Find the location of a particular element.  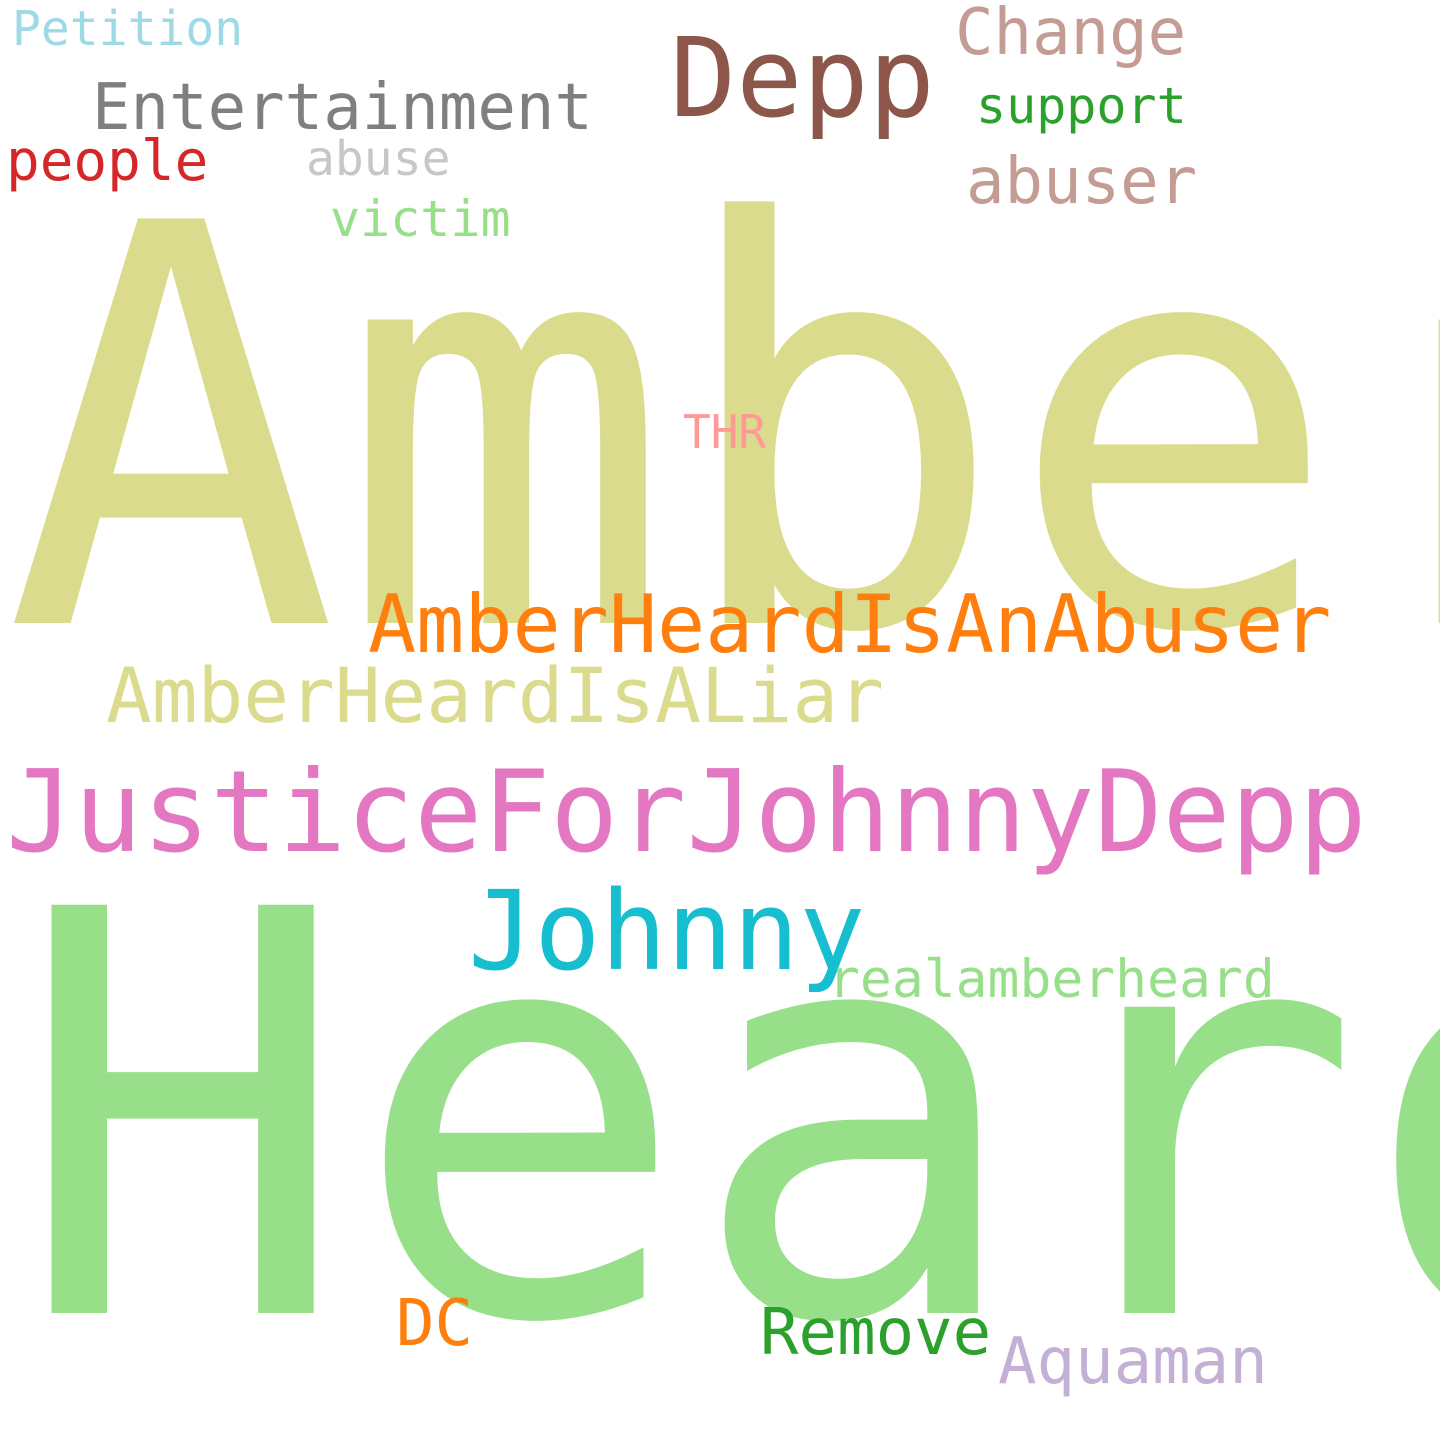

word-justice-for-johnny-depp: JusticeForJohnnyDepp is located at coordinates (686, 812).